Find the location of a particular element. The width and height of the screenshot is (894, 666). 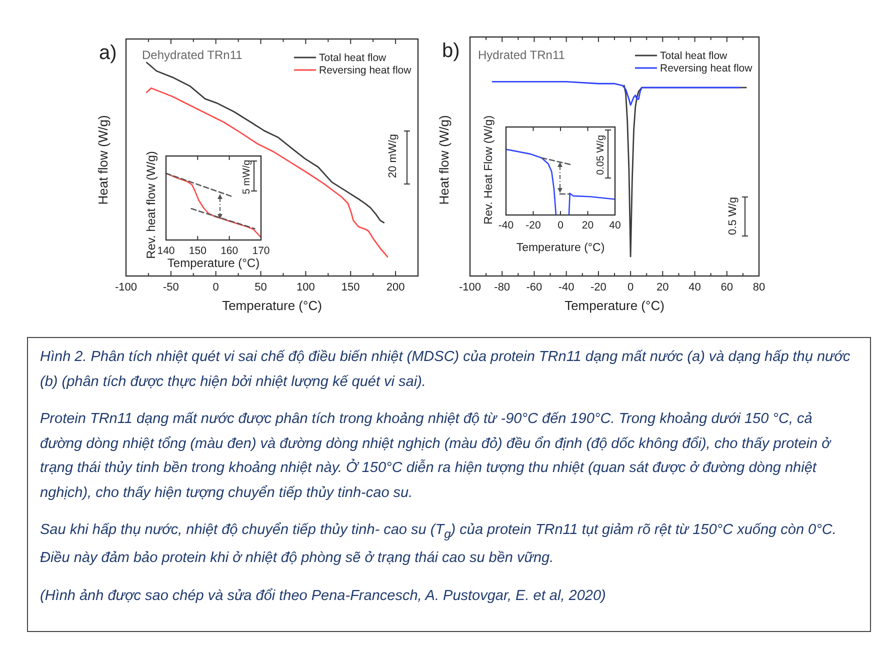

annotation: 5 mW/g is located at coordinates (247, 177).